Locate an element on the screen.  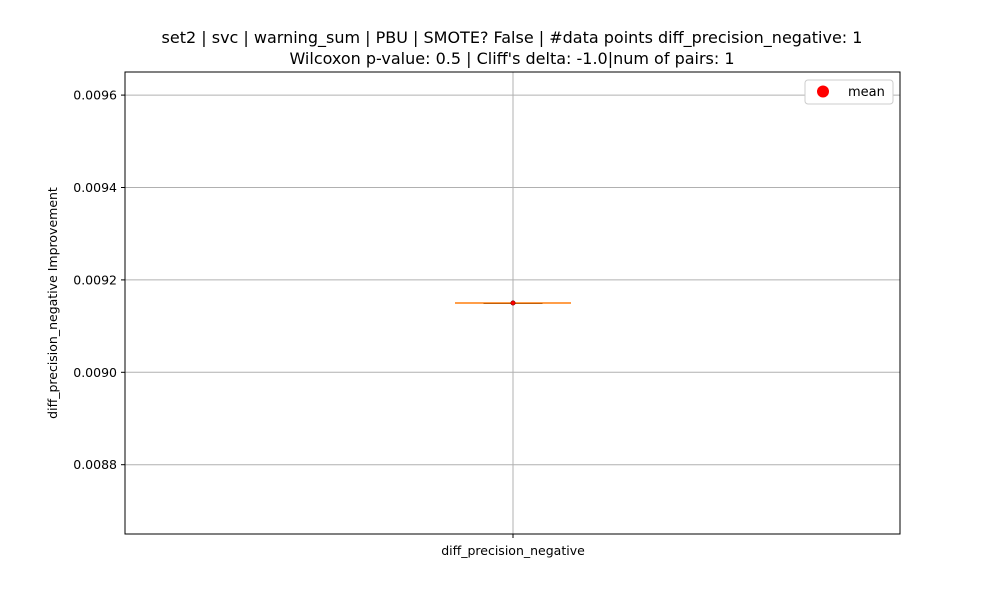
legend: mean is located at coordinates (849, 92).